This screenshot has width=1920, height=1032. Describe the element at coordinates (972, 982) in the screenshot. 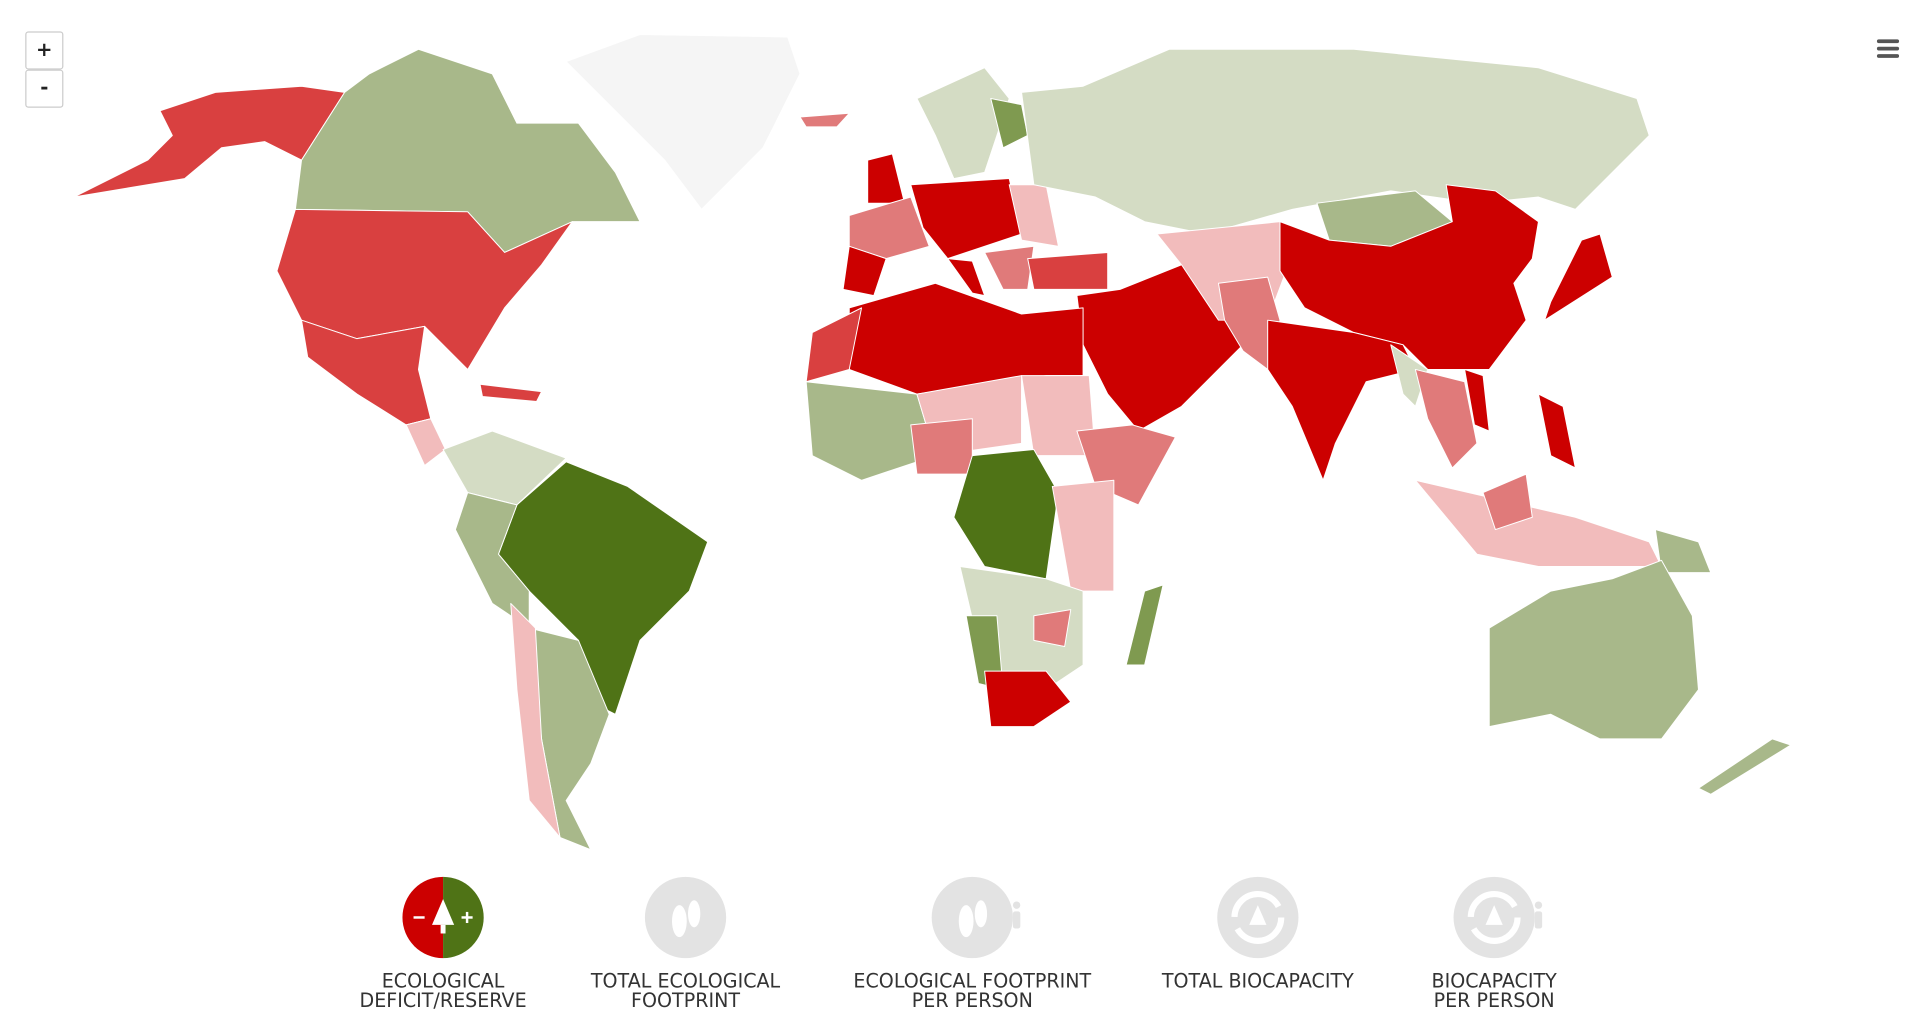

I see `tab-label: ECOLOGICAL FOOTPRINT` at that location.